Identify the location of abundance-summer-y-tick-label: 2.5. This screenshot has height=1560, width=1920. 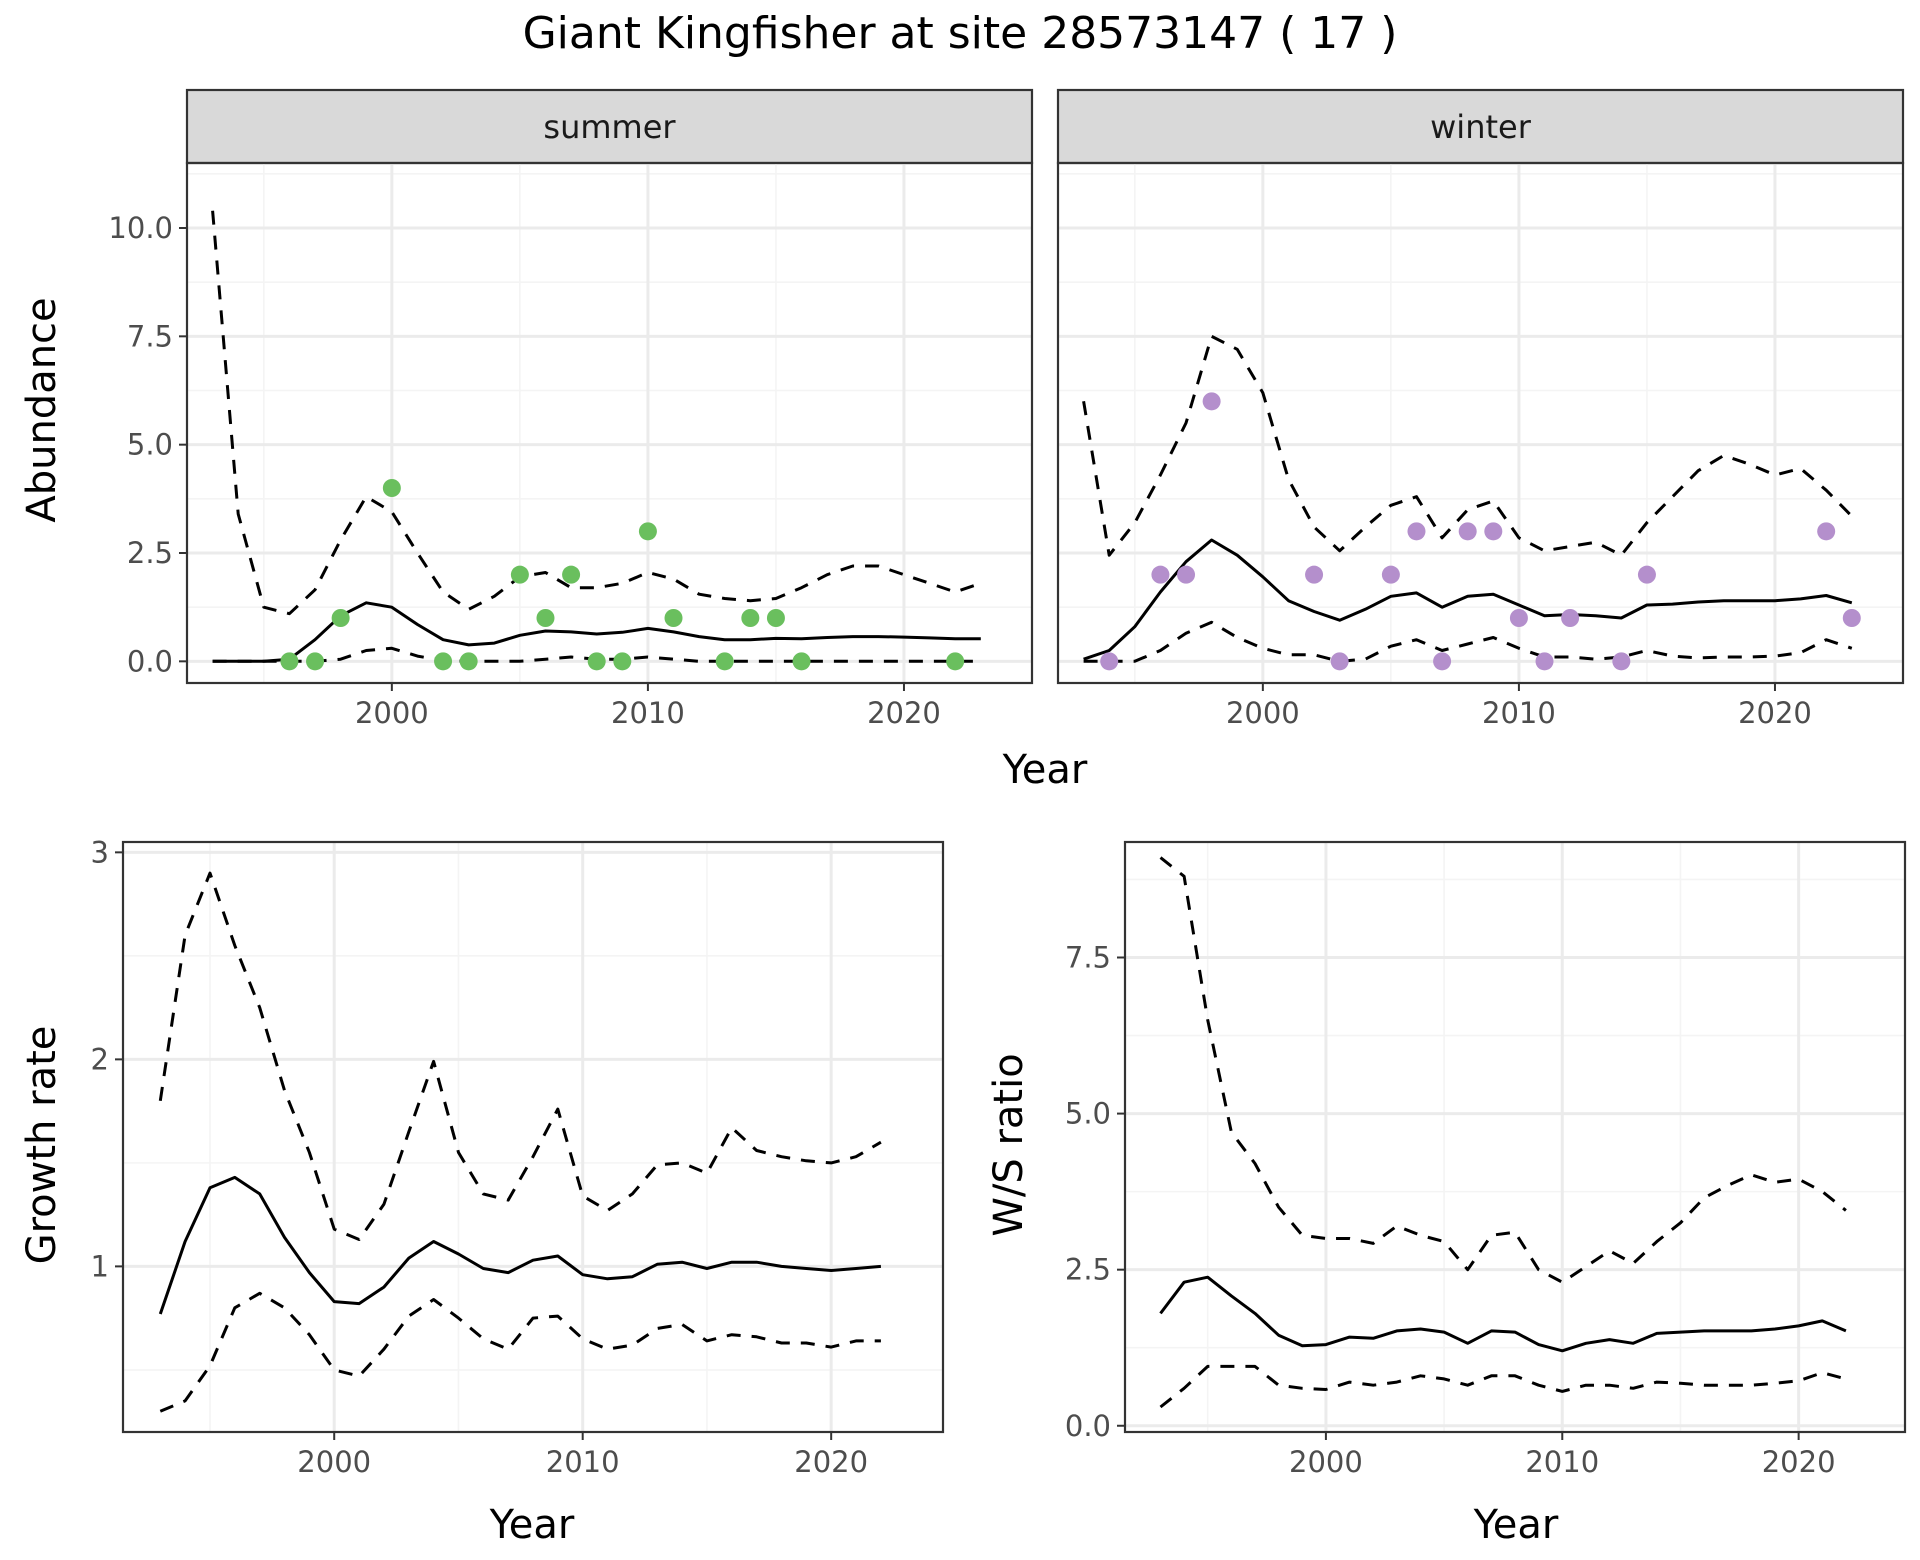
(150, 553).